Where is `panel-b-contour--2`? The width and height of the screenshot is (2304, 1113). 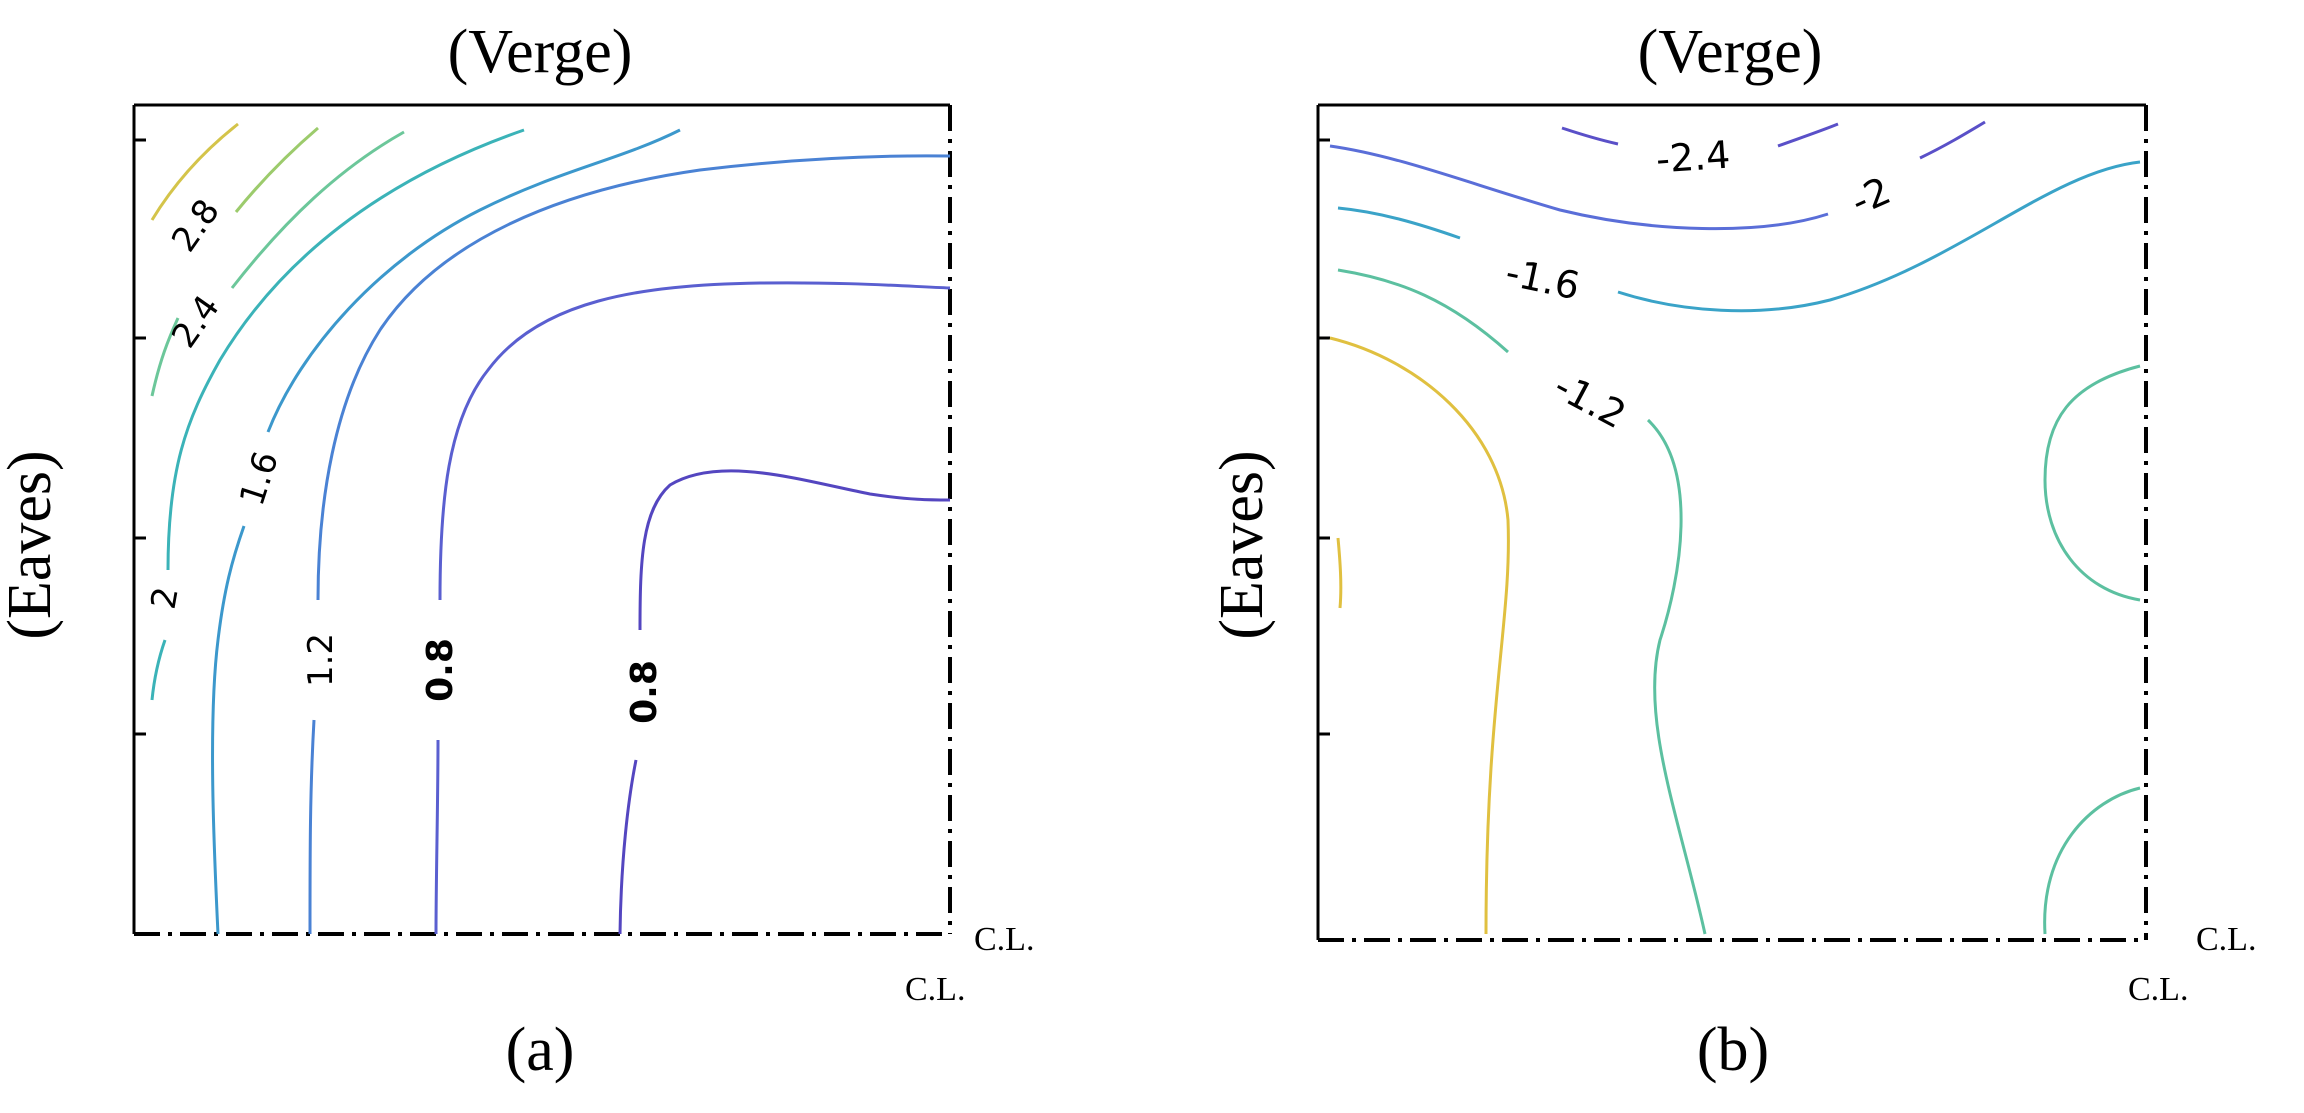 panel-b-contour--2 is located at coordinates (1579, 187).